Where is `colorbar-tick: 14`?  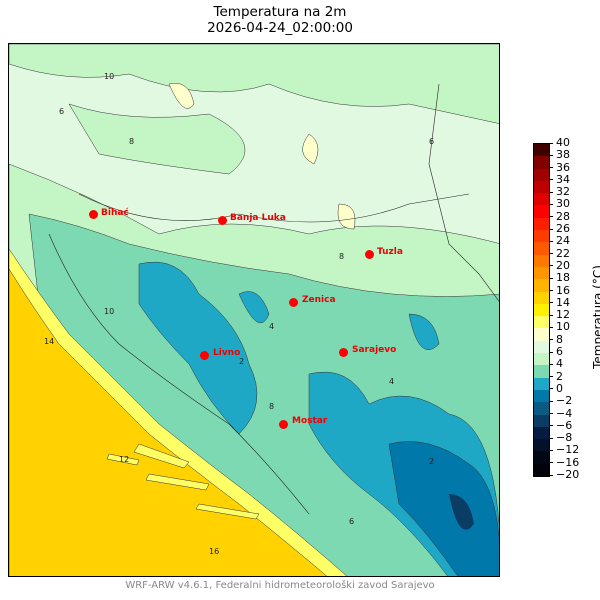 colorbar-tick: 14 is located at coordinates (559, 302).